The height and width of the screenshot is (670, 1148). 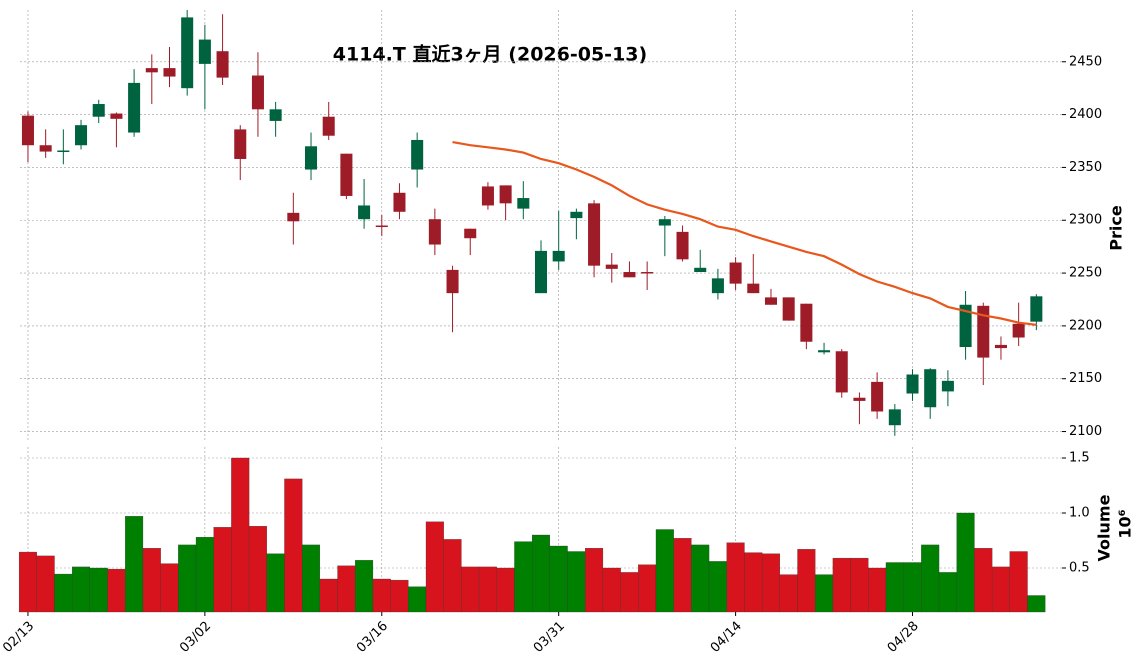 What do you see at coordinates (1085, 220) in the screenshot?
I see `y-tick-label: 2300` at bounding box center [1085, 220].